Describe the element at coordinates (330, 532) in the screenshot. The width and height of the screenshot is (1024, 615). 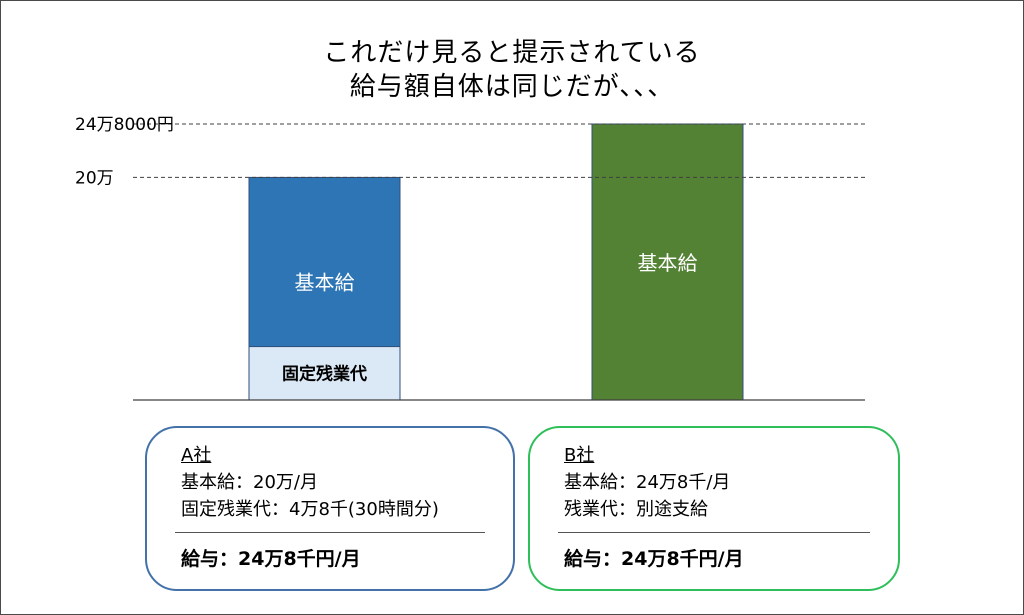
I see `company-a-divider` at that location.